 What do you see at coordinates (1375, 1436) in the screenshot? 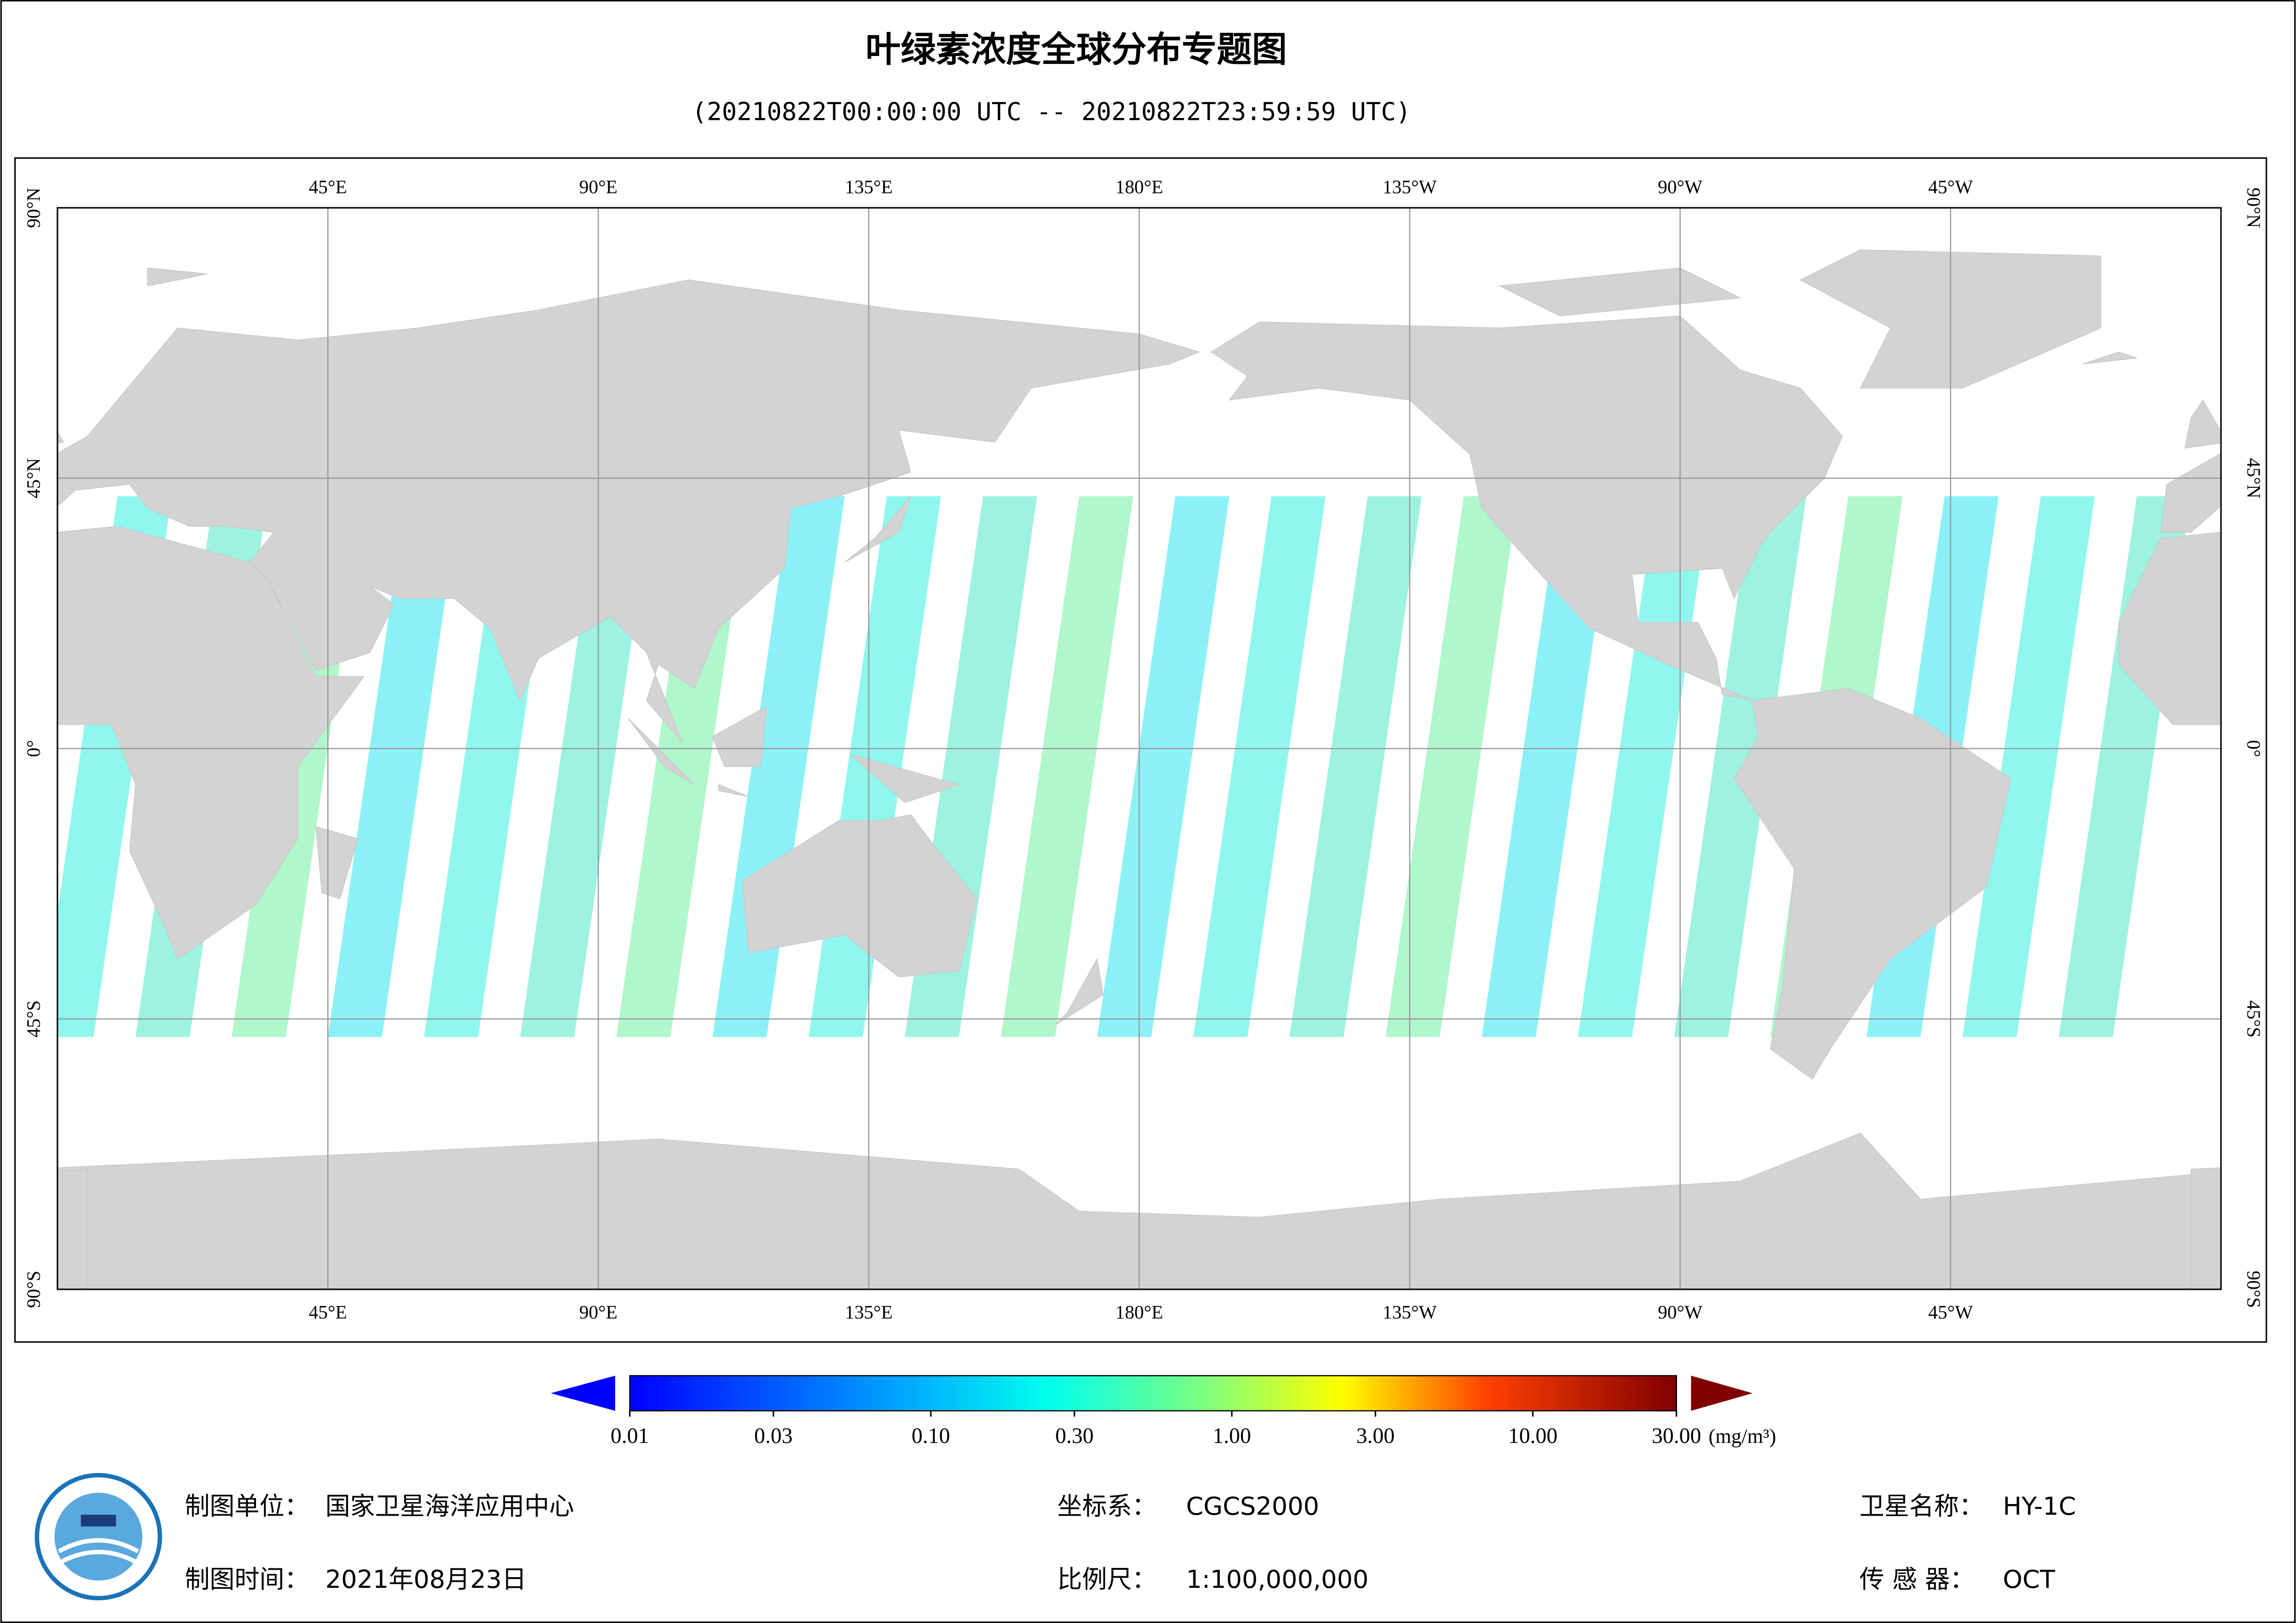
I see `colorbar-tick-label: 3.00` at bounding box center [1375, 1436].